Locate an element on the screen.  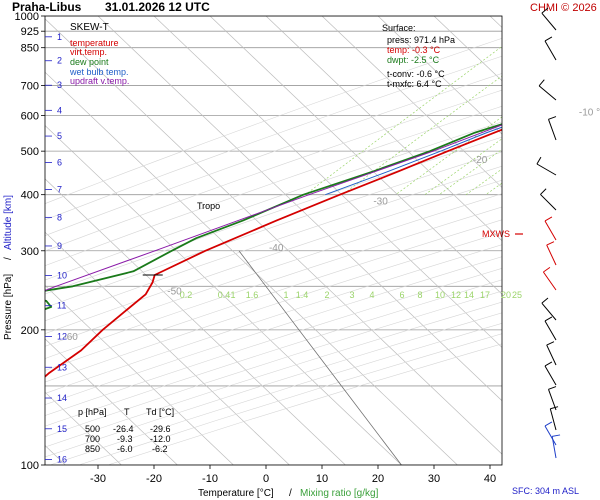
altitude-tick-label: 9 is located at coordinates (59, 246).